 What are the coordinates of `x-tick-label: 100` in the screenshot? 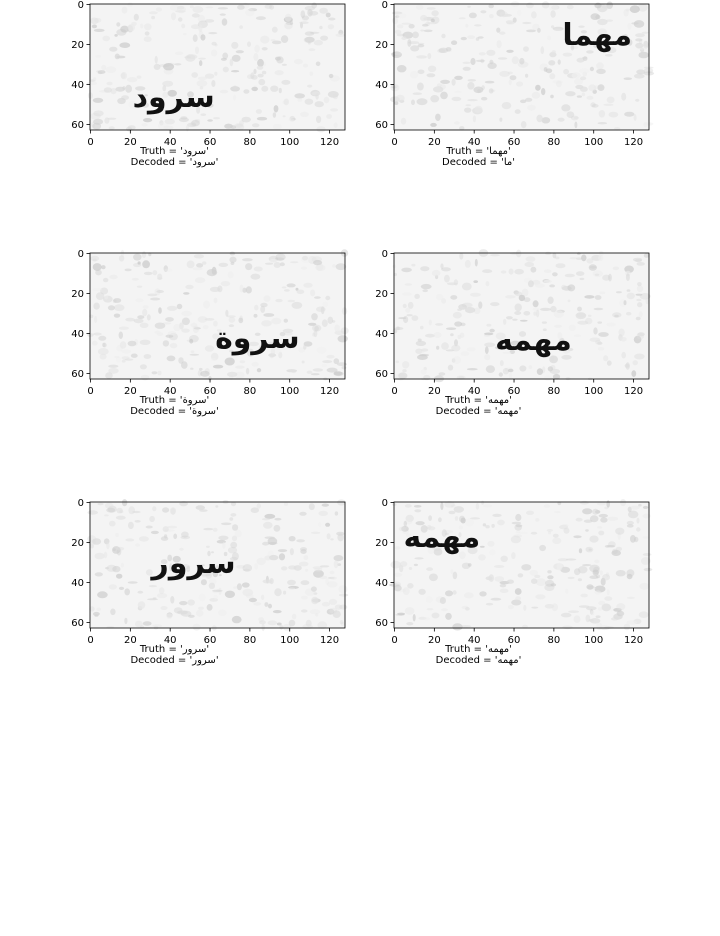 It's located at (593, 142).